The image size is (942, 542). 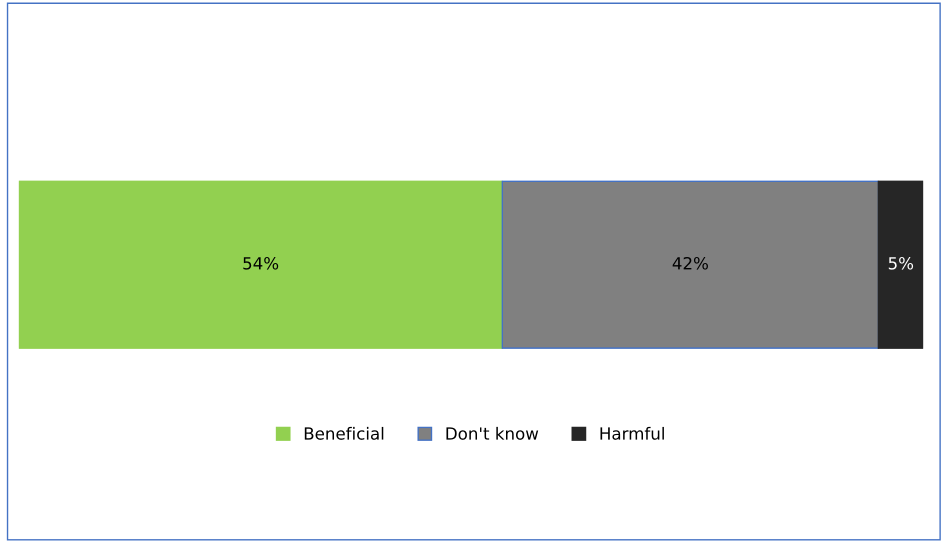 I want to click on data-label: 42%, so click(x=690, y=263).